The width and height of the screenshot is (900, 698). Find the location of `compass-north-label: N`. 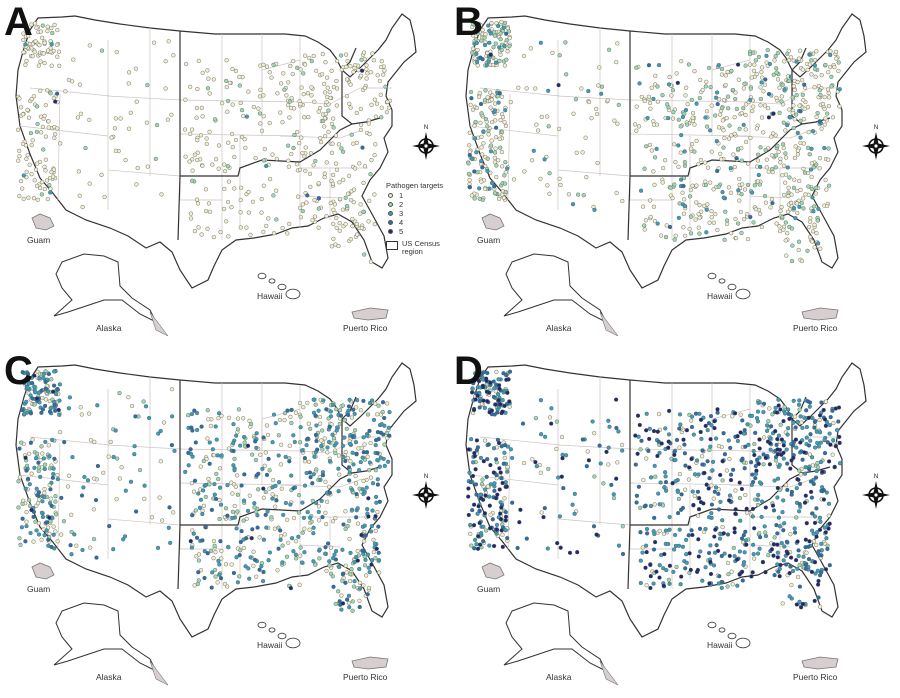

compass-north-label: N is located at coordinates (426, 128).